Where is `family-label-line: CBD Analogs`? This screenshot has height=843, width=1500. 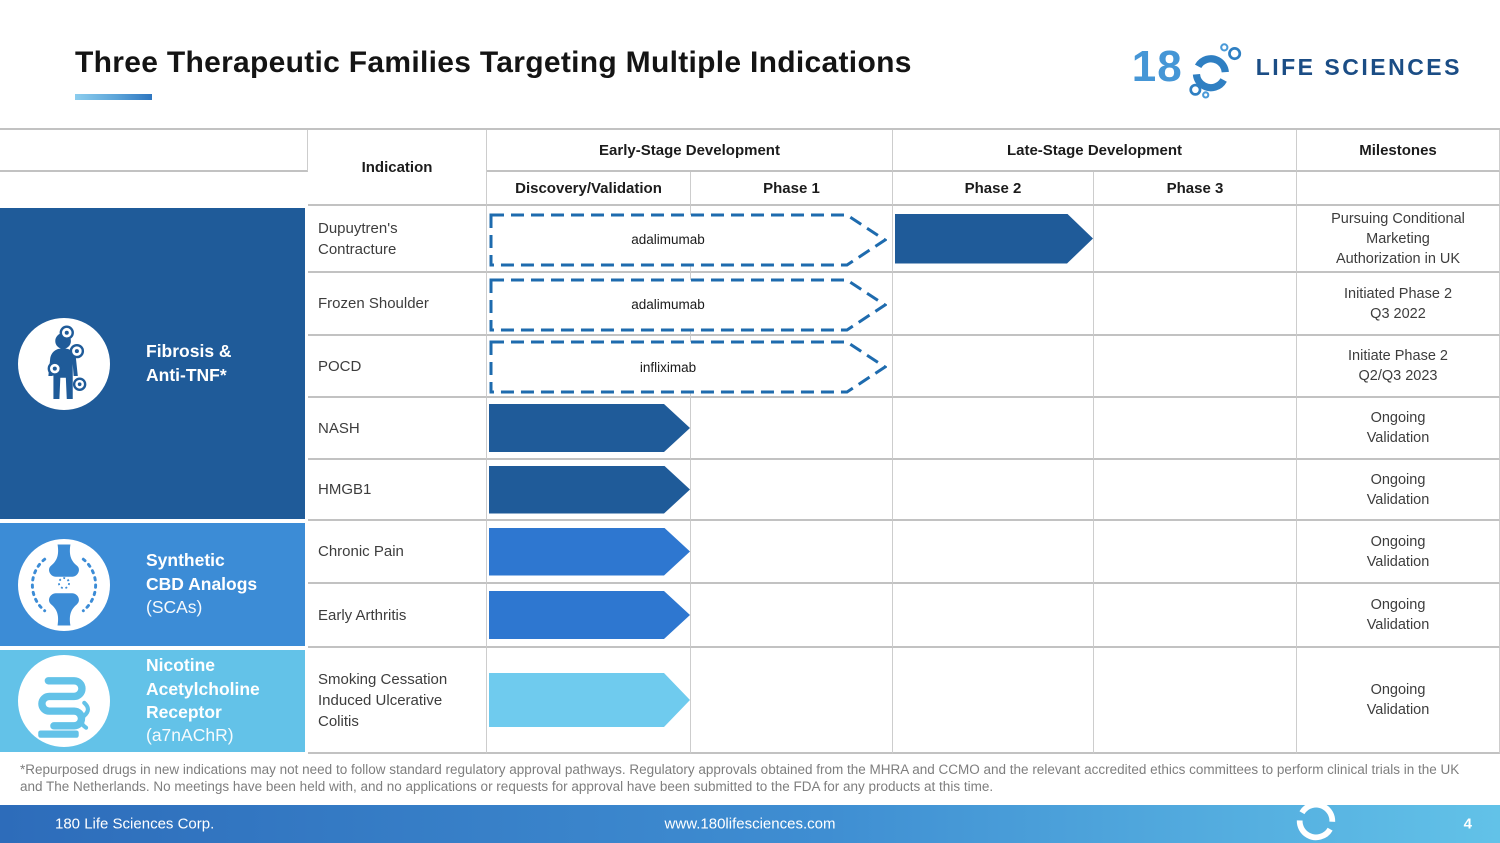 family-label-line: CBD Analogs is located at coordinates (202, 583).